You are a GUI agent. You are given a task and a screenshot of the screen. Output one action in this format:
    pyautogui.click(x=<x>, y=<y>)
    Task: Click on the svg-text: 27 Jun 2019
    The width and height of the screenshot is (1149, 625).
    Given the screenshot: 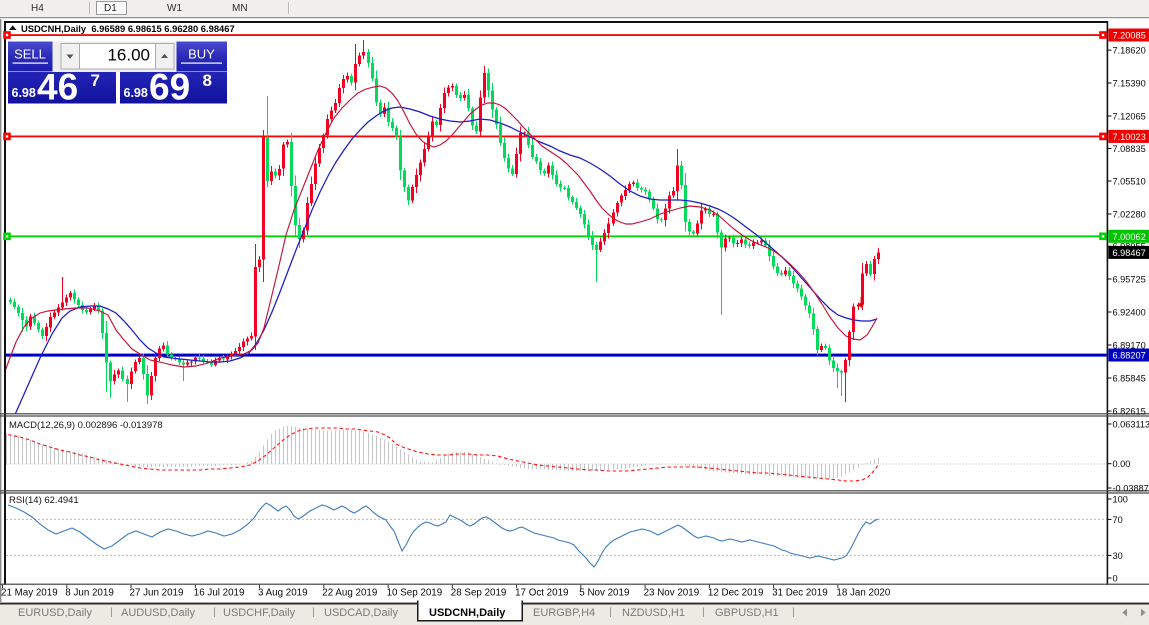 What is the action you would take?
    pyautogui.click(x=157, y=593)
    